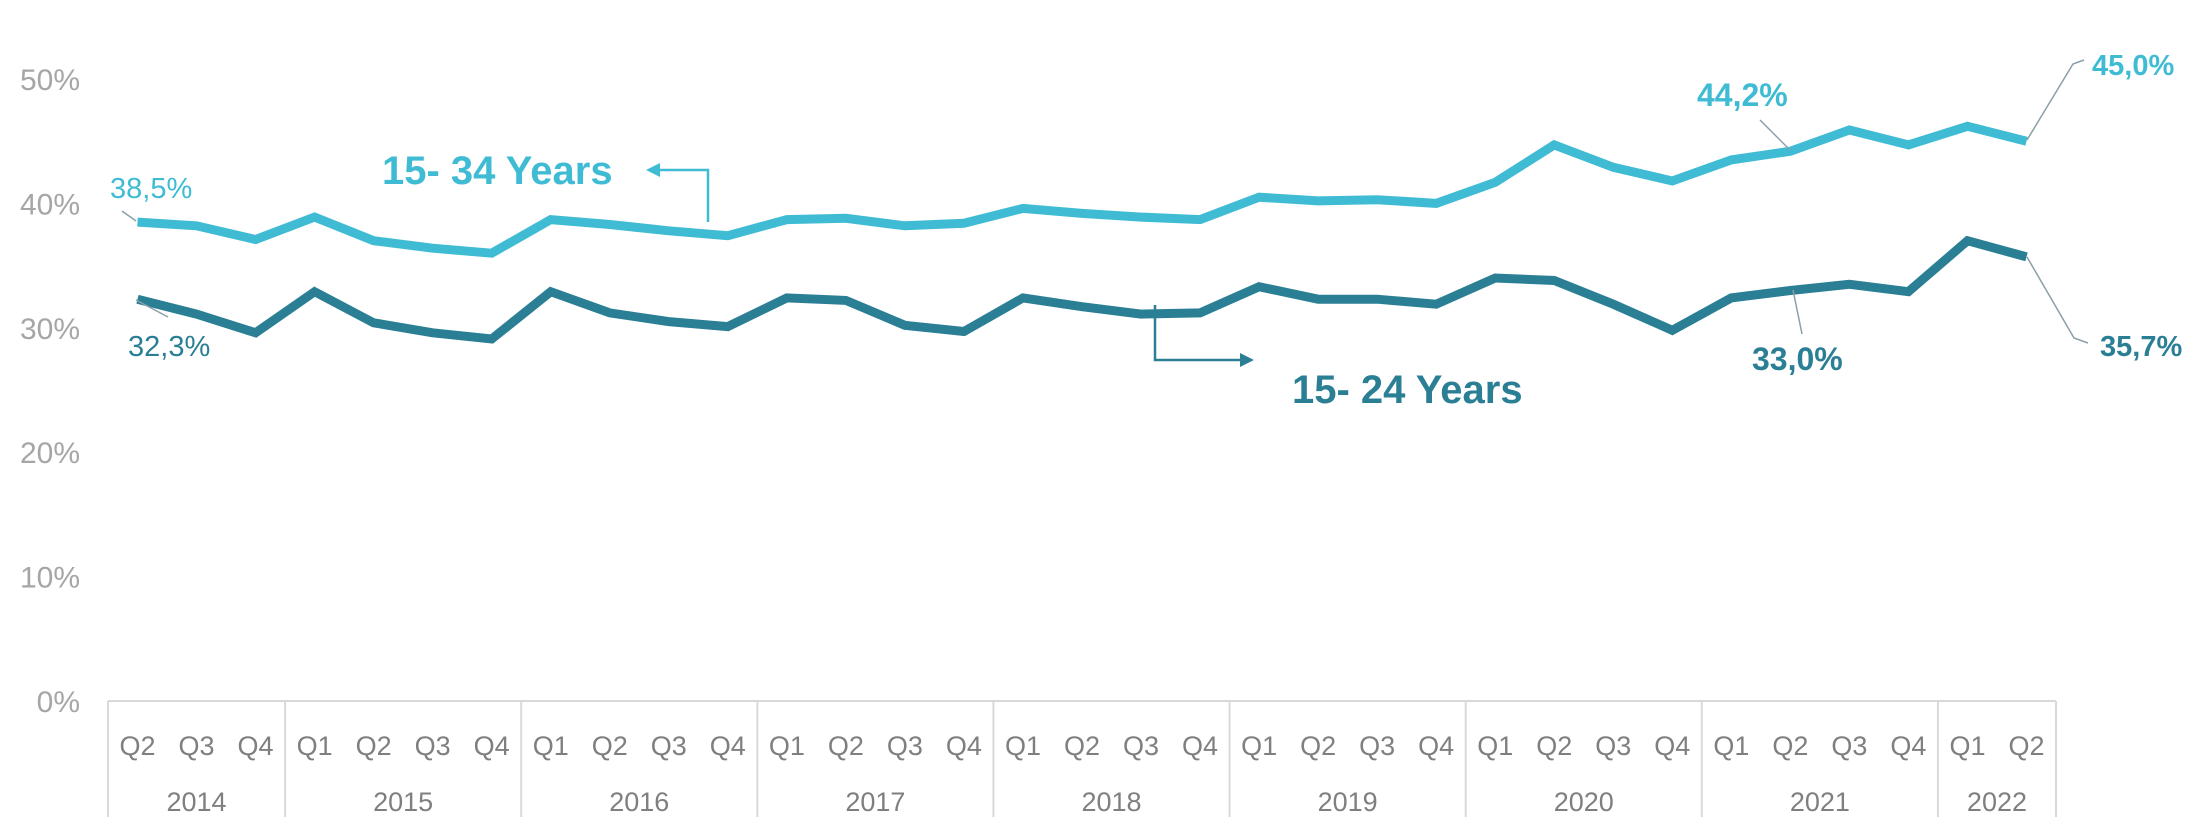 This screenshot has width=2196, height=822. Describe the element at coordinates (151, 189) in the screenshot. I see `data-label-15-34-first: 38,5%` at that location.